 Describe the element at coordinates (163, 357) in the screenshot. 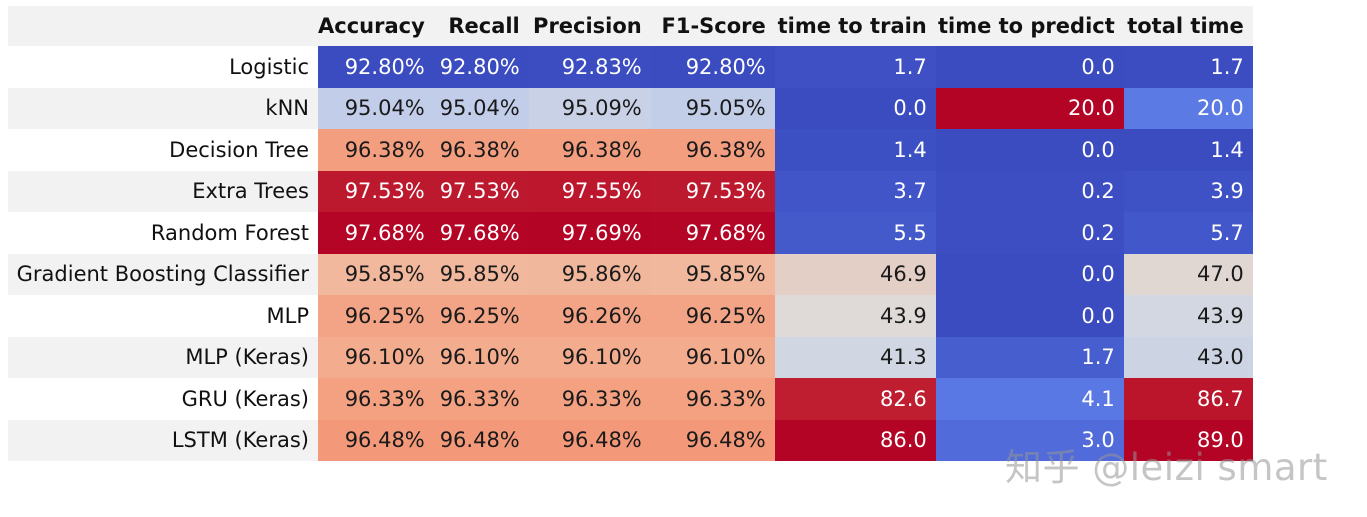

I see `row-label: MLP (Keras)` at that location.